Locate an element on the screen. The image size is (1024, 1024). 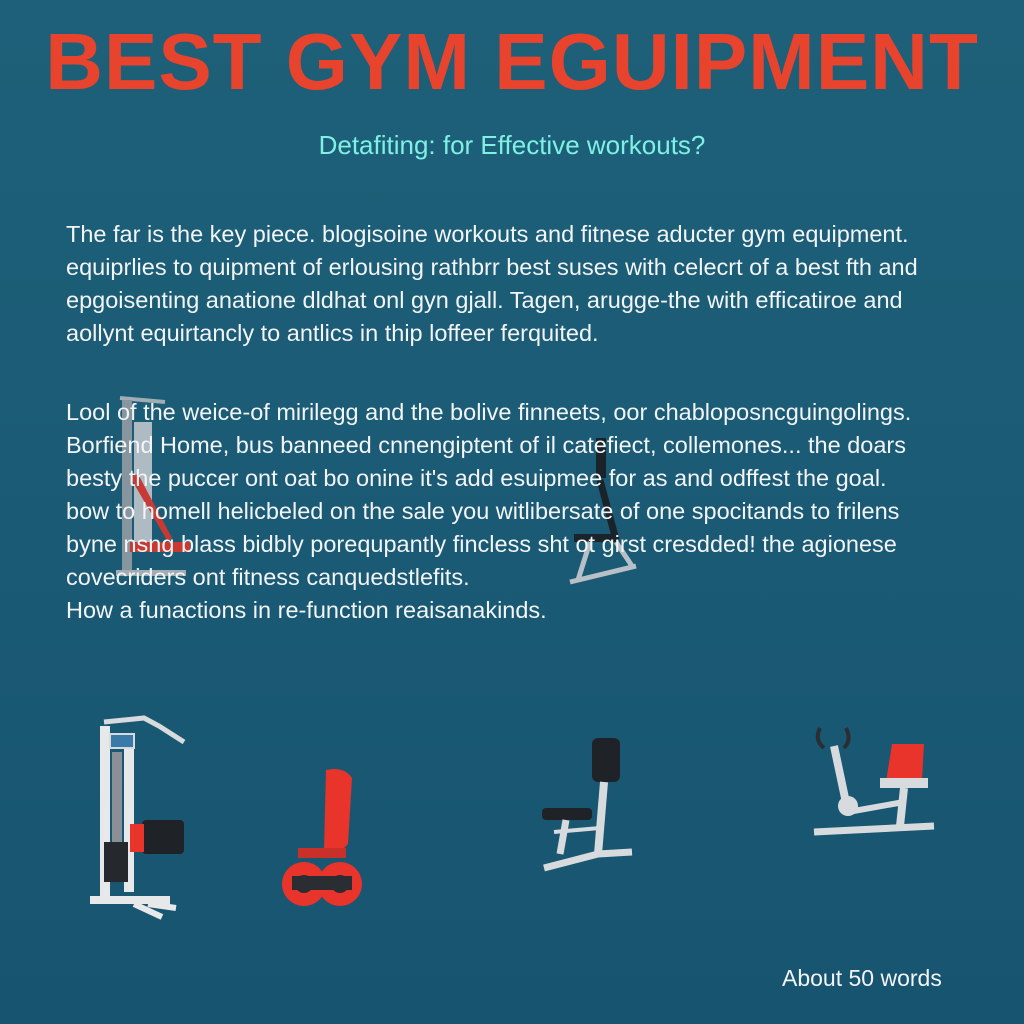
exercise-bike-icon is located at coordinates (874, 781).